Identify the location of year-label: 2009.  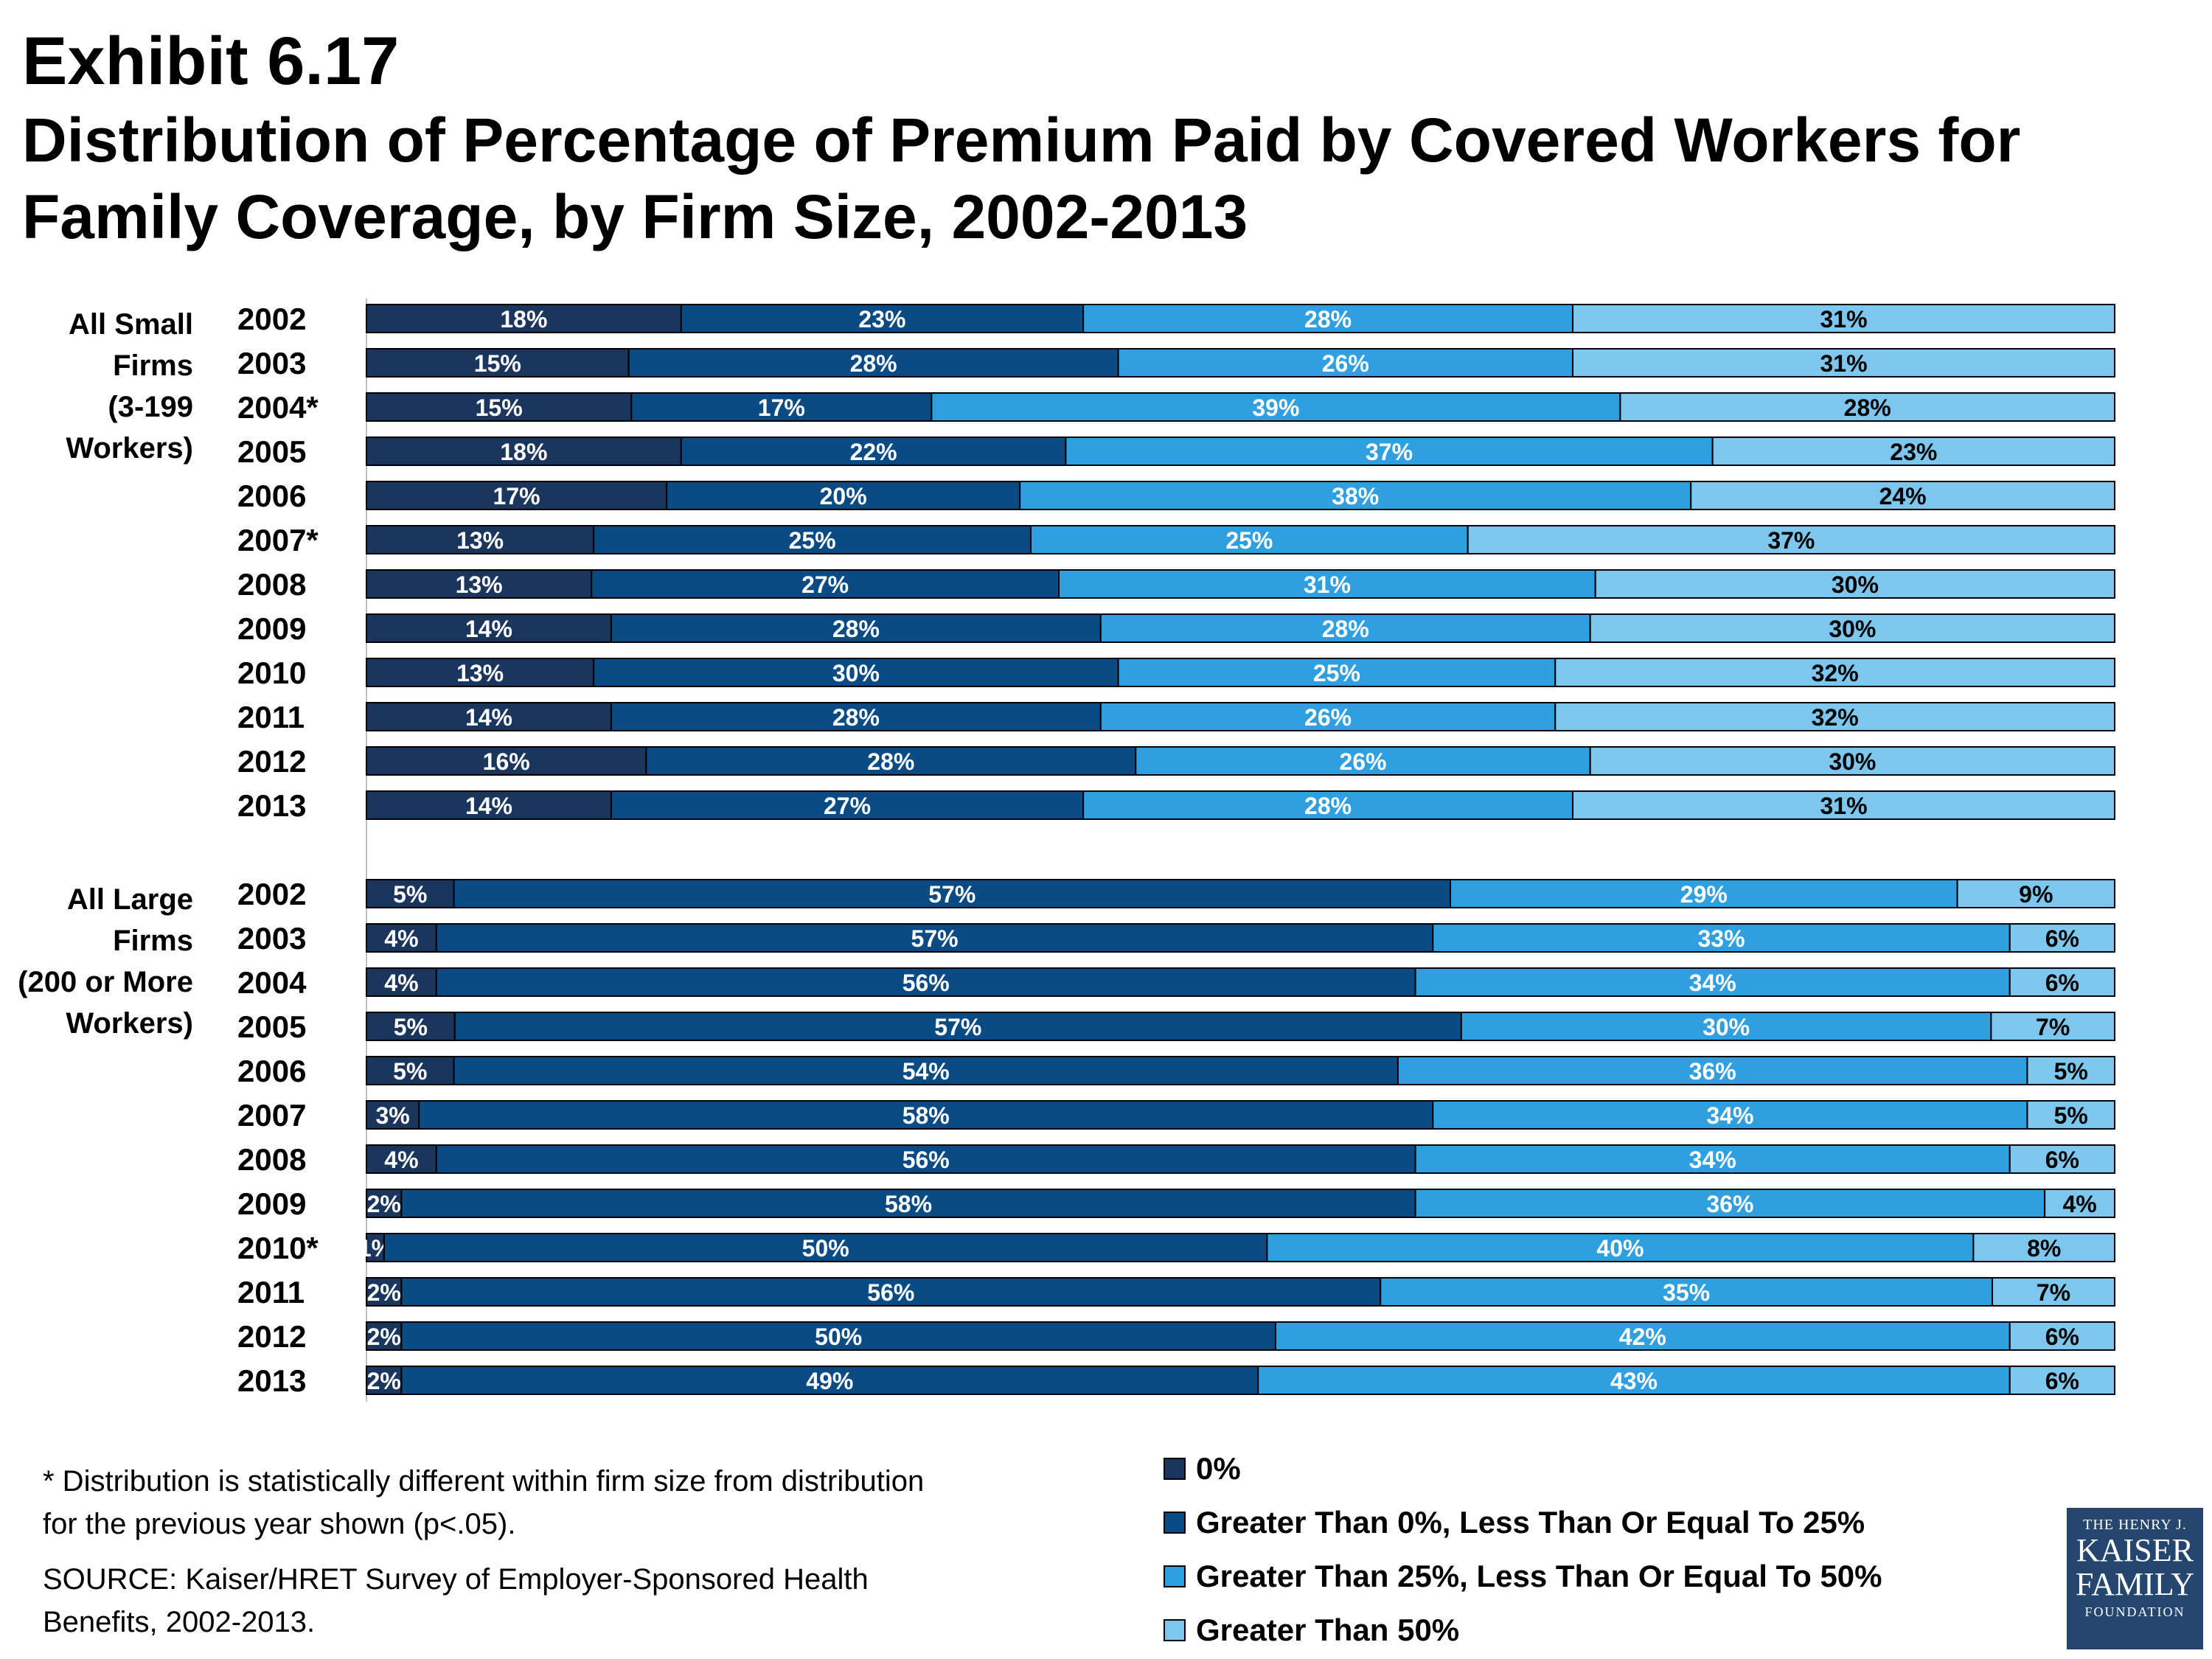
(271, 628).